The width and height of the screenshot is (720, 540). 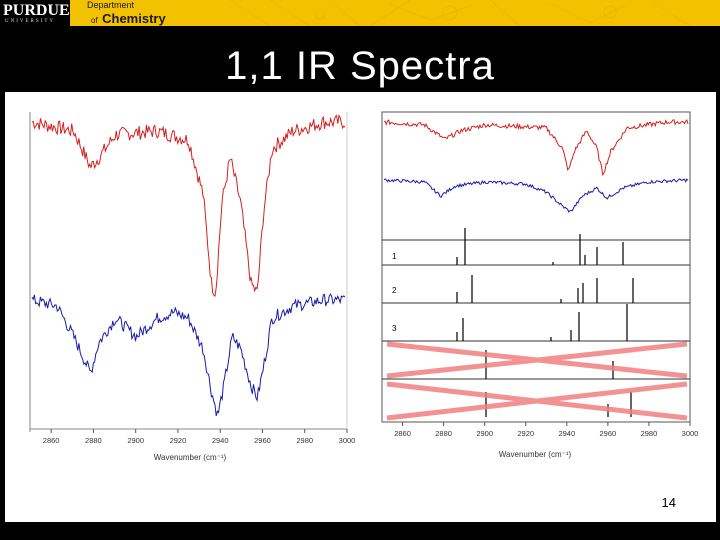 What do you see at coordinates (188, 206) in the screenshot?
I see `left-red-spectrum` at bounding box center [188, 206].